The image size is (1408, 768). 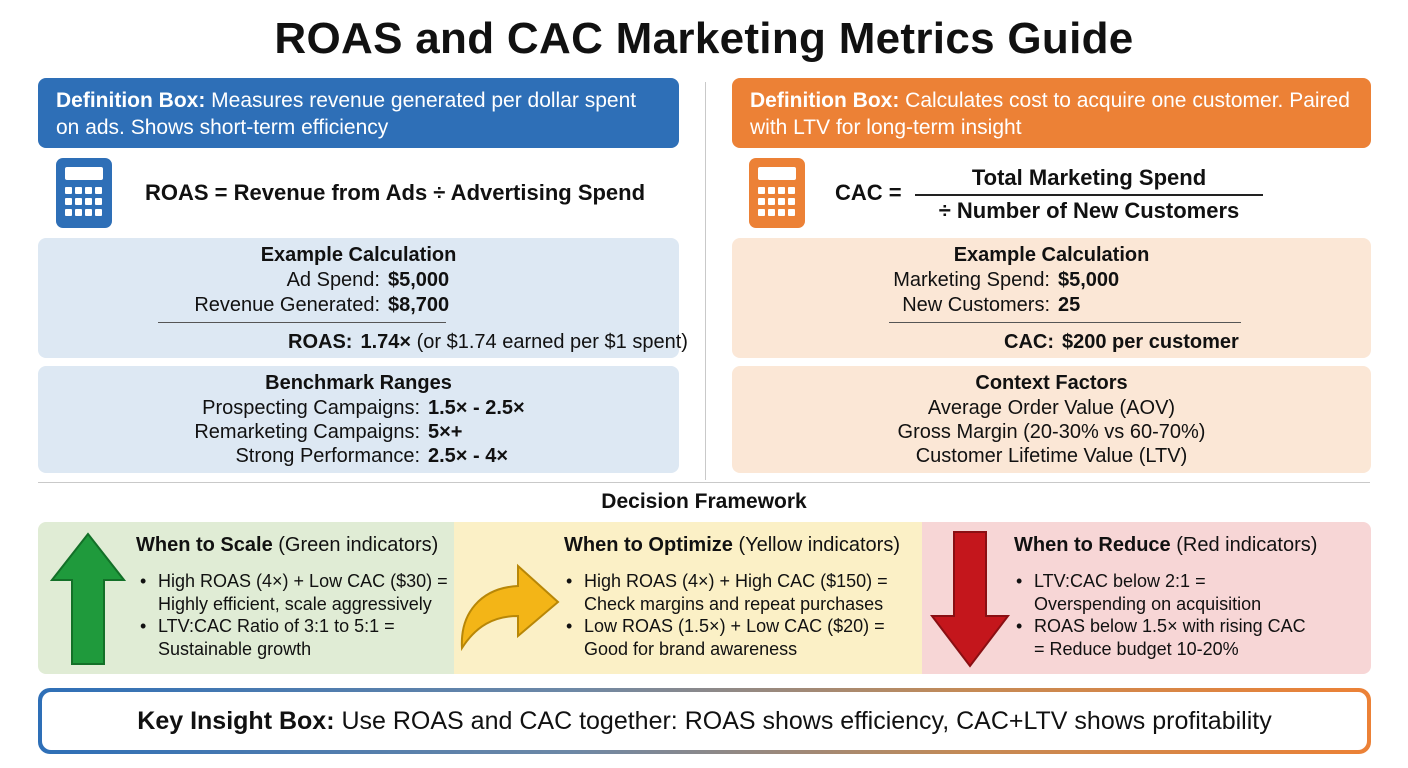 I want to click on cac-formula-denominator: ÷ Number of New Customers, so click(x=1089, y=210).